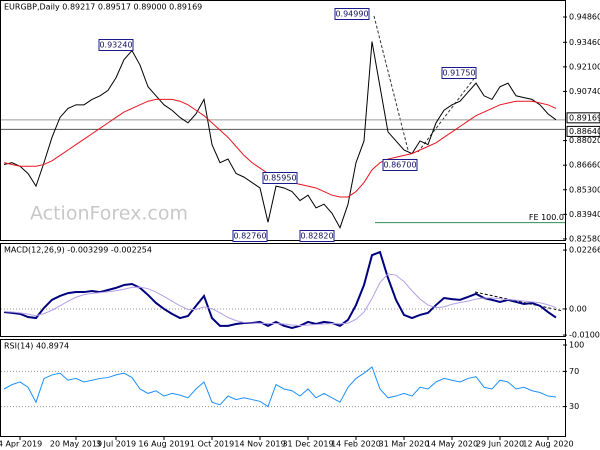 The height and width of the screenshot is (450, 600). I want to click on x-tick-label: 12 Aug 2020, so click(547, 444).